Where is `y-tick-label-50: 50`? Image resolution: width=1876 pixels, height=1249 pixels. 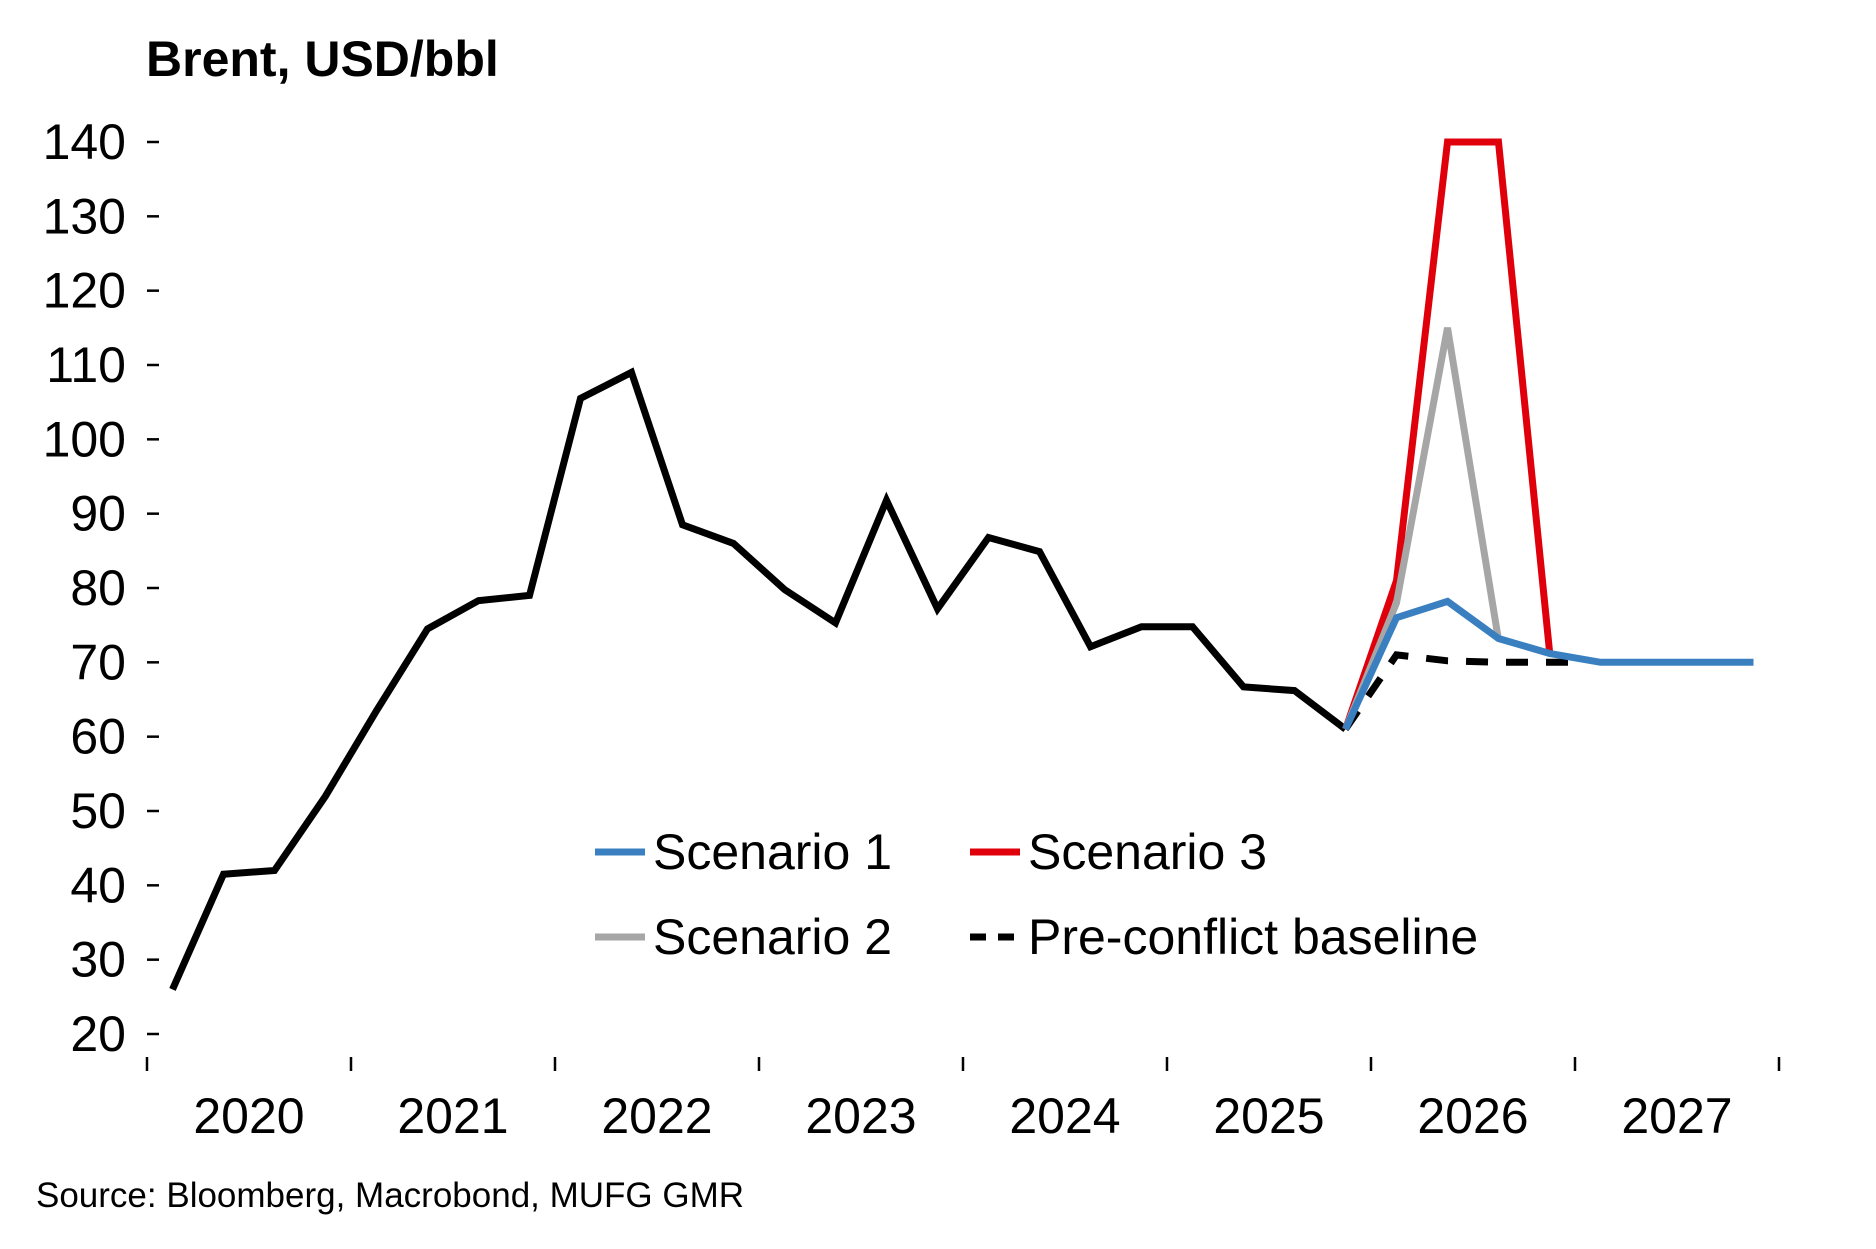 y-tick-label-50: 50 is located at coordinates (98, 811).